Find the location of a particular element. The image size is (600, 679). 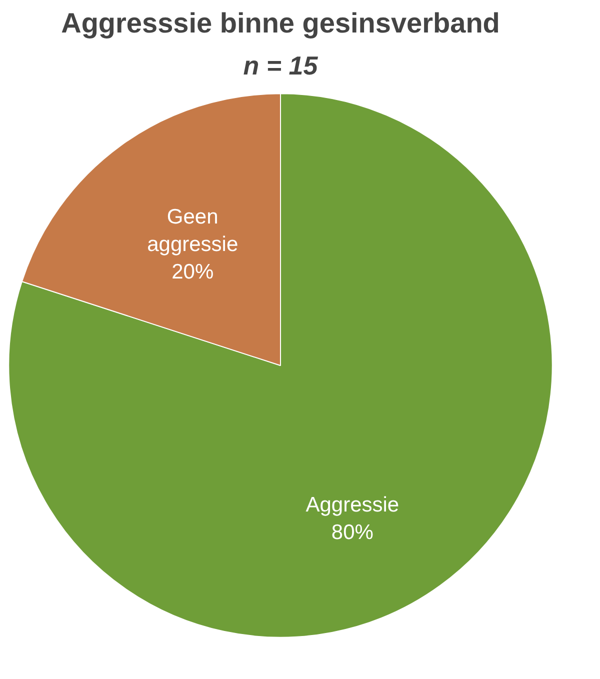

data-label: 80% is located at coordinates (352, 532).